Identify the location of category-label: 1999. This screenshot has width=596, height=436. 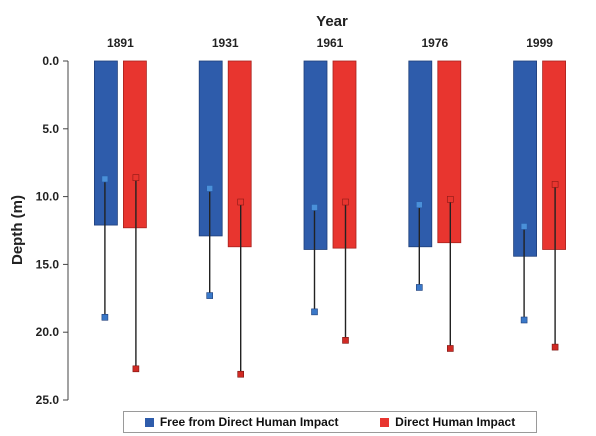
(539, 43).